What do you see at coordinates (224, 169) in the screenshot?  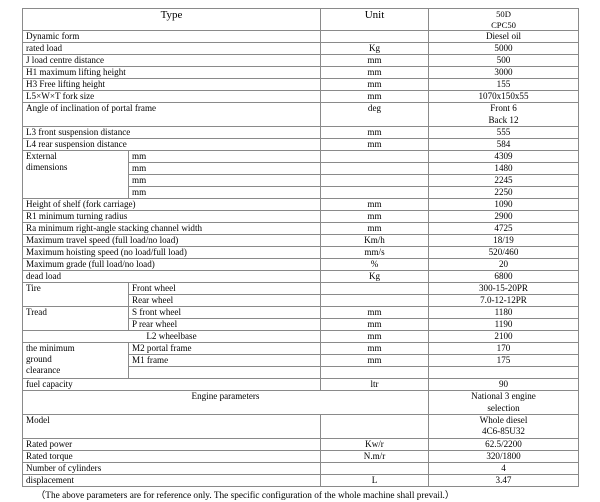 I see `row-sublabel-external-width: mm` at bounding box center [224, 169].